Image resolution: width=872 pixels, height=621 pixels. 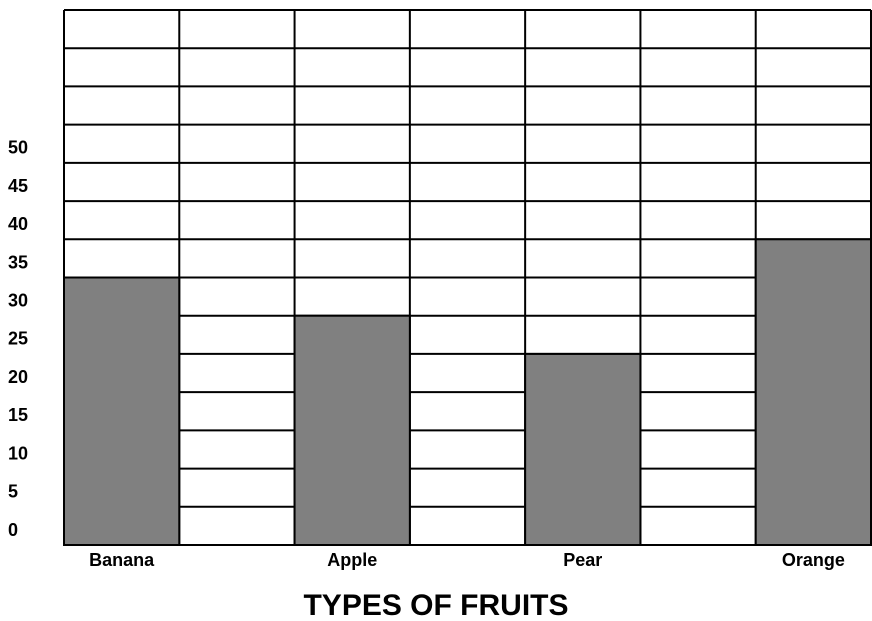 I want to click on y-tick-label: 35, so click(x=18, y=262).